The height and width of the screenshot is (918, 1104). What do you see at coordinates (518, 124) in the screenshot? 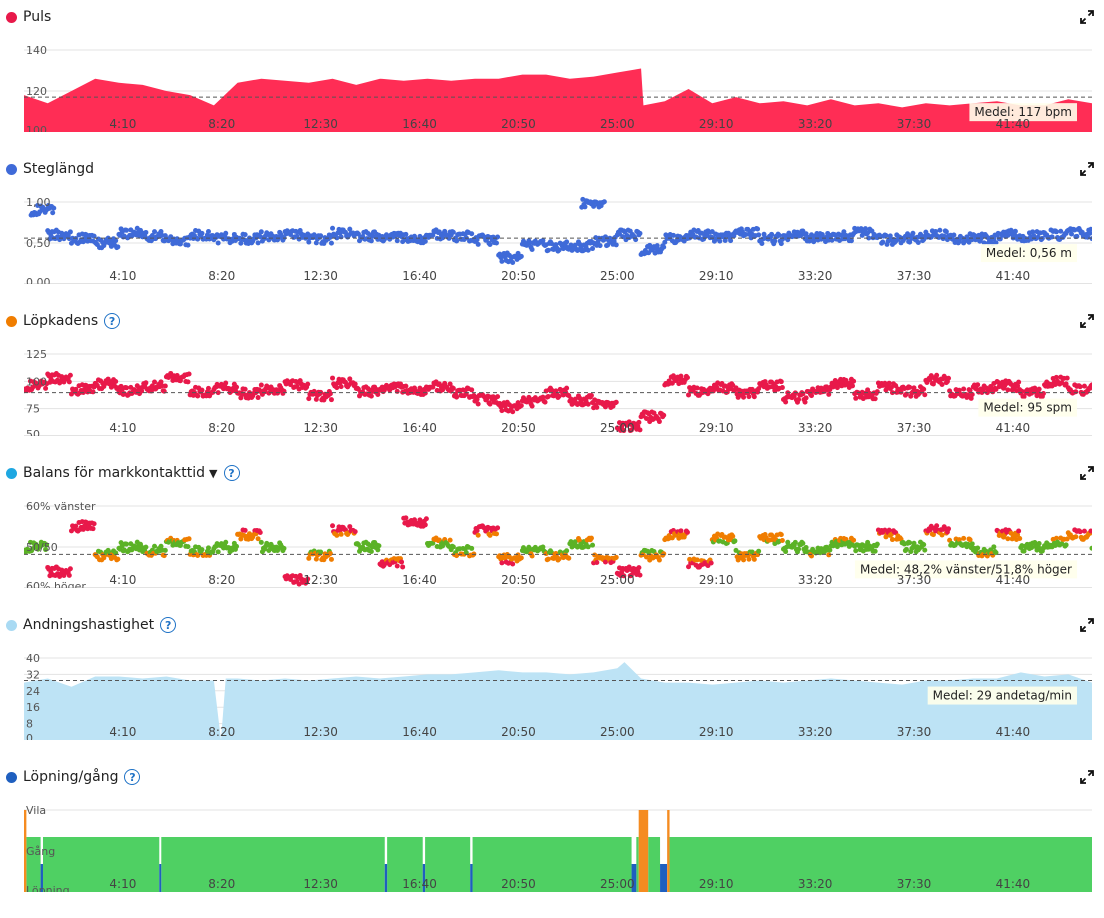
I see `x-tick-label: 20:50` at bounding box center [518, 124].